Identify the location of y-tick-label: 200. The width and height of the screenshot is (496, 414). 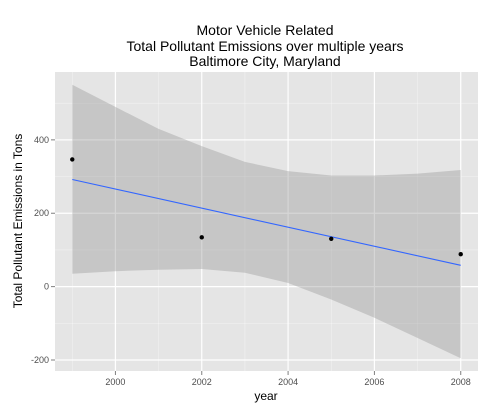
(41, 213).